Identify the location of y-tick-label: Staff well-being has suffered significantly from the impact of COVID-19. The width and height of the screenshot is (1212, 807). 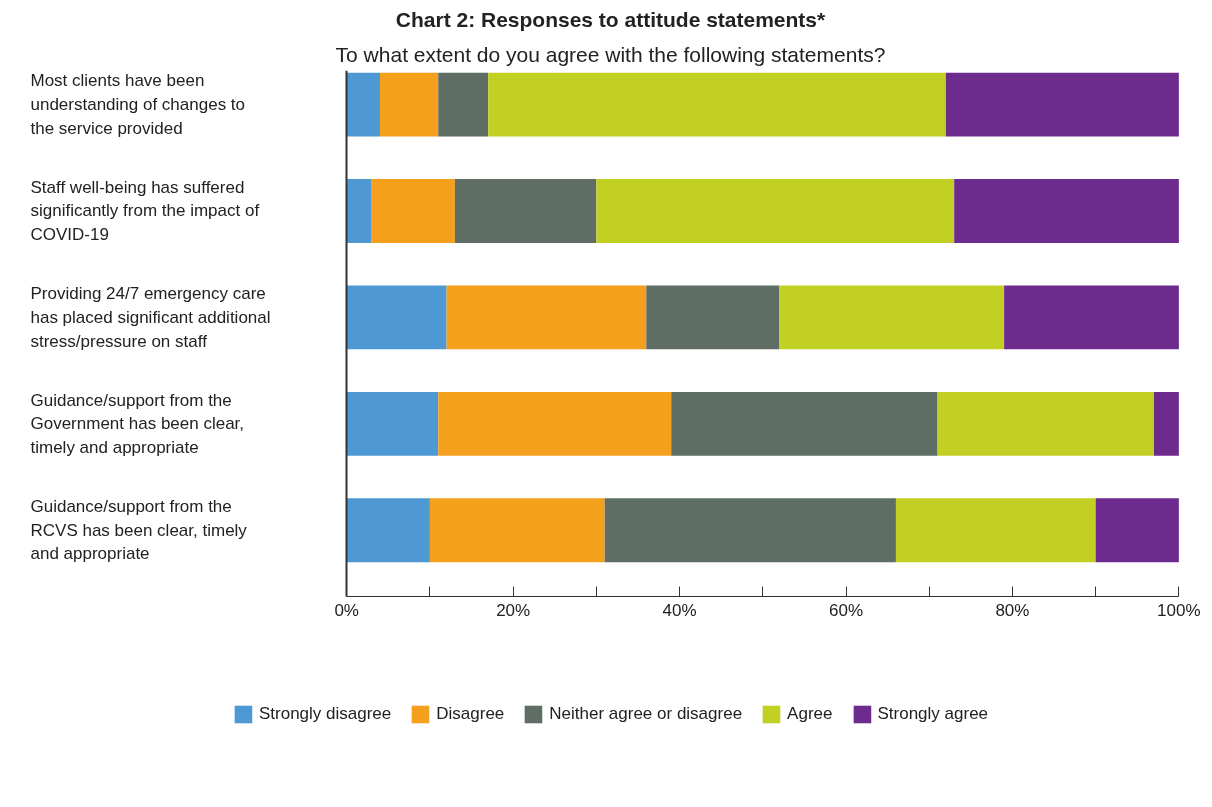
(145, 211).